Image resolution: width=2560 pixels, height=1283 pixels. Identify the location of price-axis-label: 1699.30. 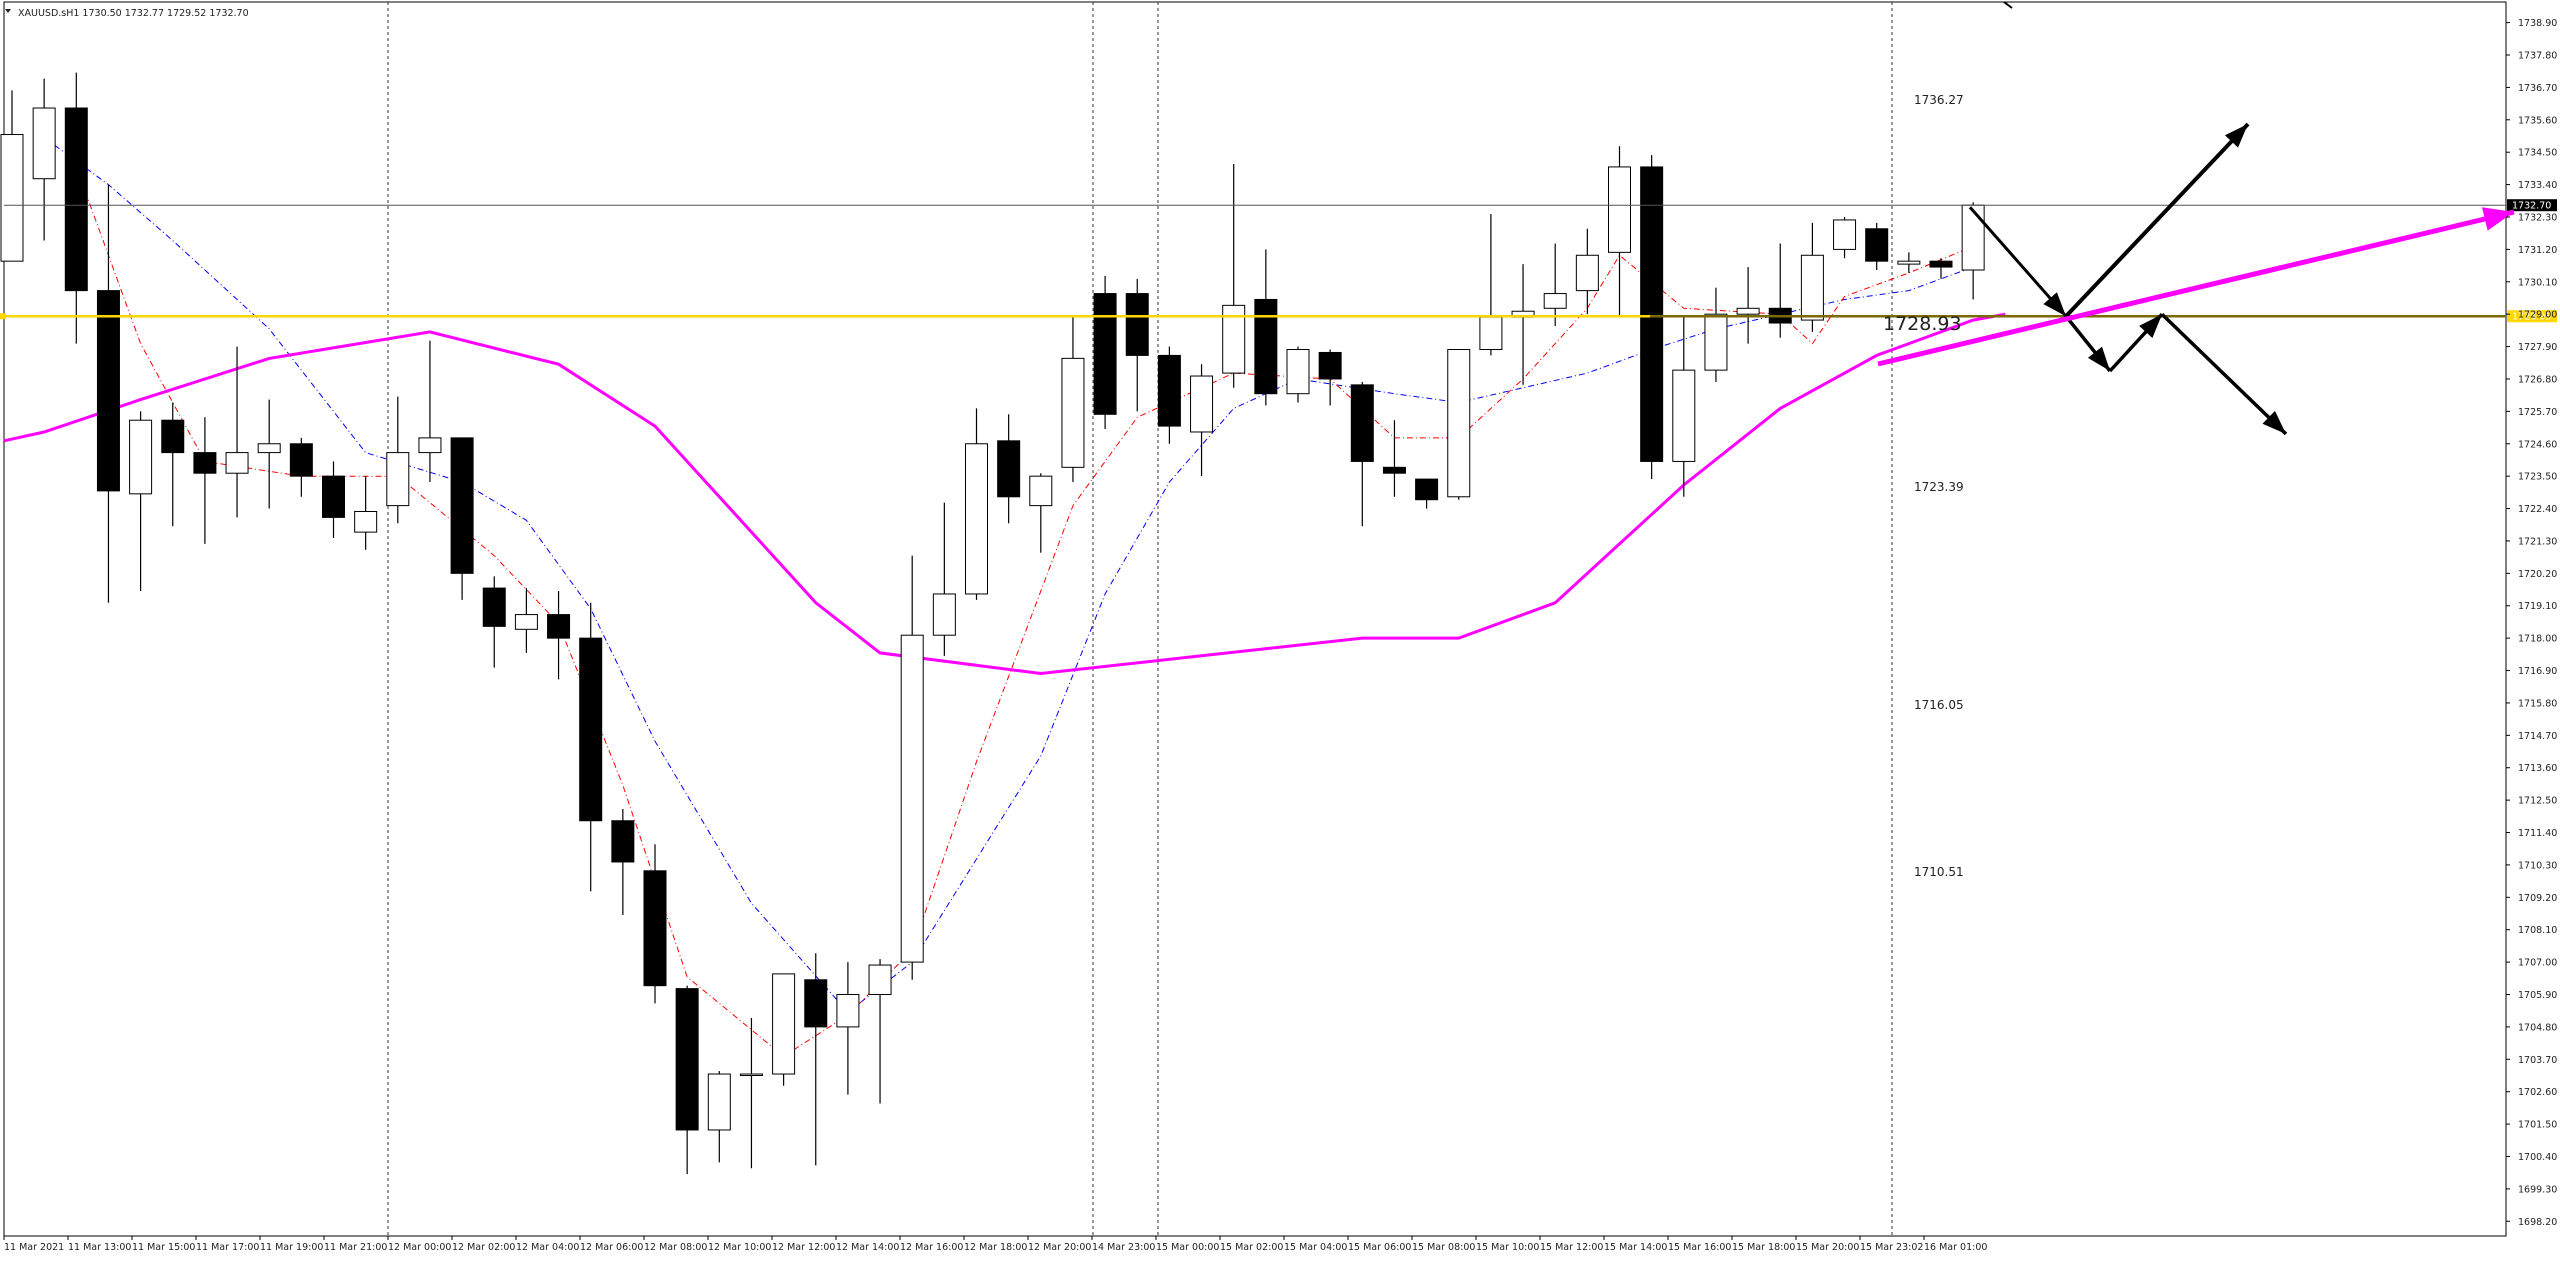
(2537, 1189).